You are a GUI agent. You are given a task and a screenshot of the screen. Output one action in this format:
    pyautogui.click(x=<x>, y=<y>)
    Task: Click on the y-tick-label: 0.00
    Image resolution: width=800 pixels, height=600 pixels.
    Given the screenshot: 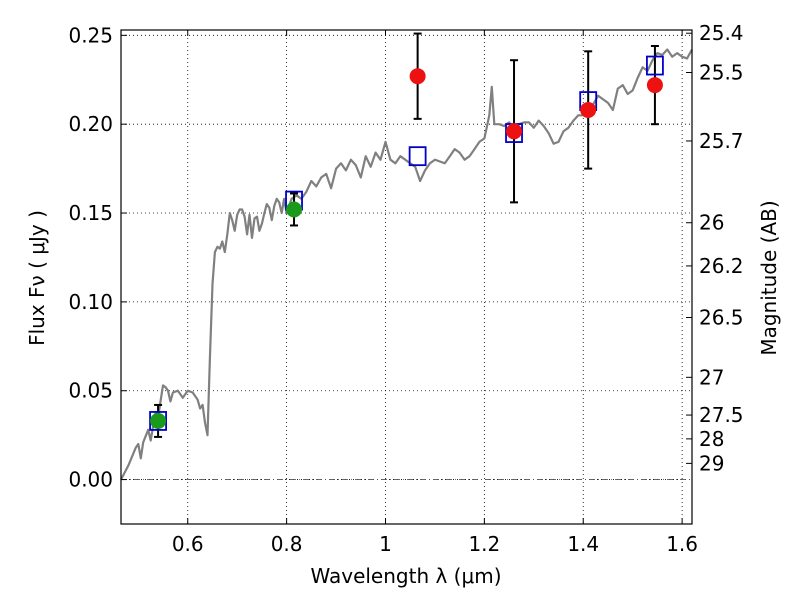 What is the action you would take?
    pyautogui.click(x=90, y=480)
    